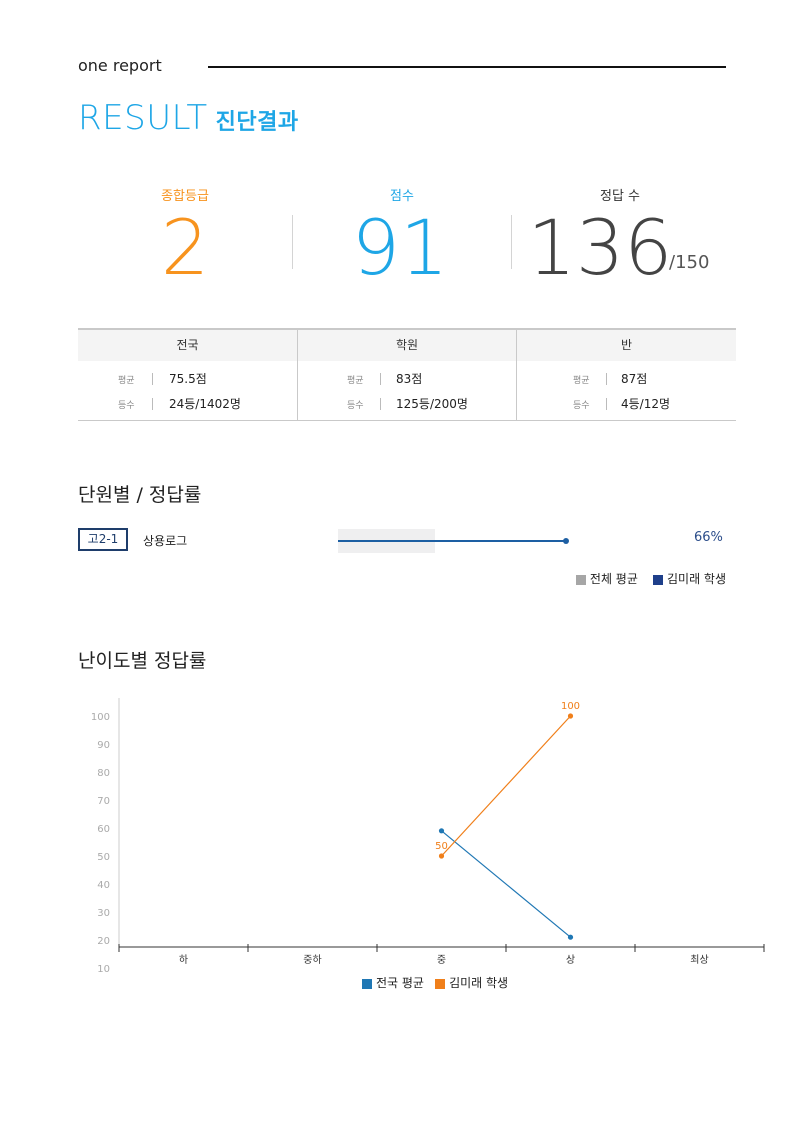  What do you see at coordinates (566, 541) in the screenshot?
I see `unit-student-marker` at bounding box center [566, 541].